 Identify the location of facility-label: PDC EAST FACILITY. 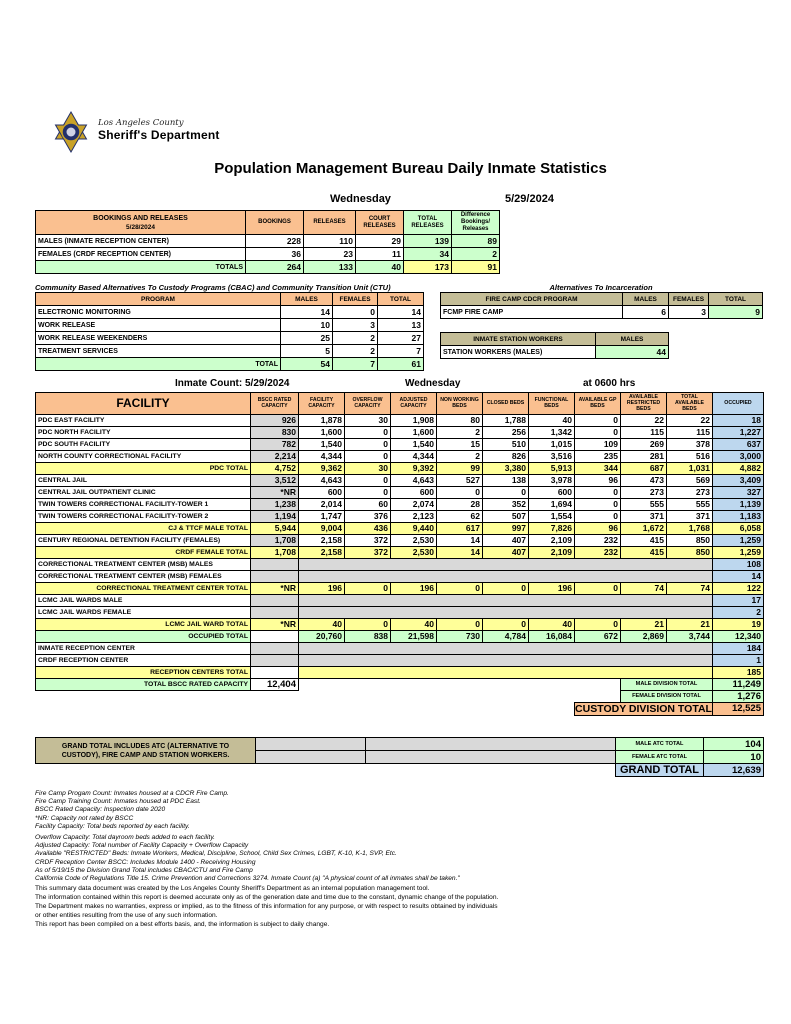
(143, 420).